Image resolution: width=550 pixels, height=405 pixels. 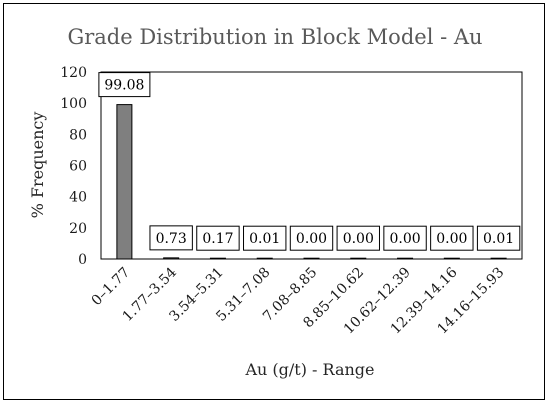 What do you see at coordinates (78, 198) in the screenshot?
I see `y-tick-label: 40` at bounding box center [78, 198].